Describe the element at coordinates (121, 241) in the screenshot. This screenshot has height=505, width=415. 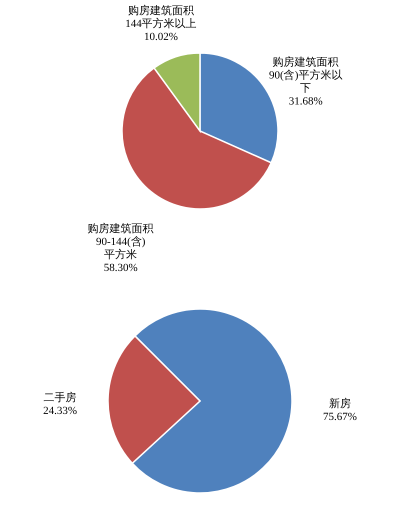
I see `slice-label: 购房建筑面积90-144(含)平方米` at that location.